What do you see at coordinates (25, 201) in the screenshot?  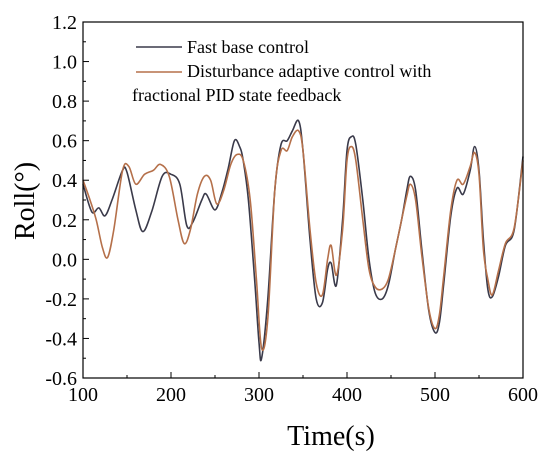 I see `y-axis-title: Roll(°)` at bounding box center [25, 201].